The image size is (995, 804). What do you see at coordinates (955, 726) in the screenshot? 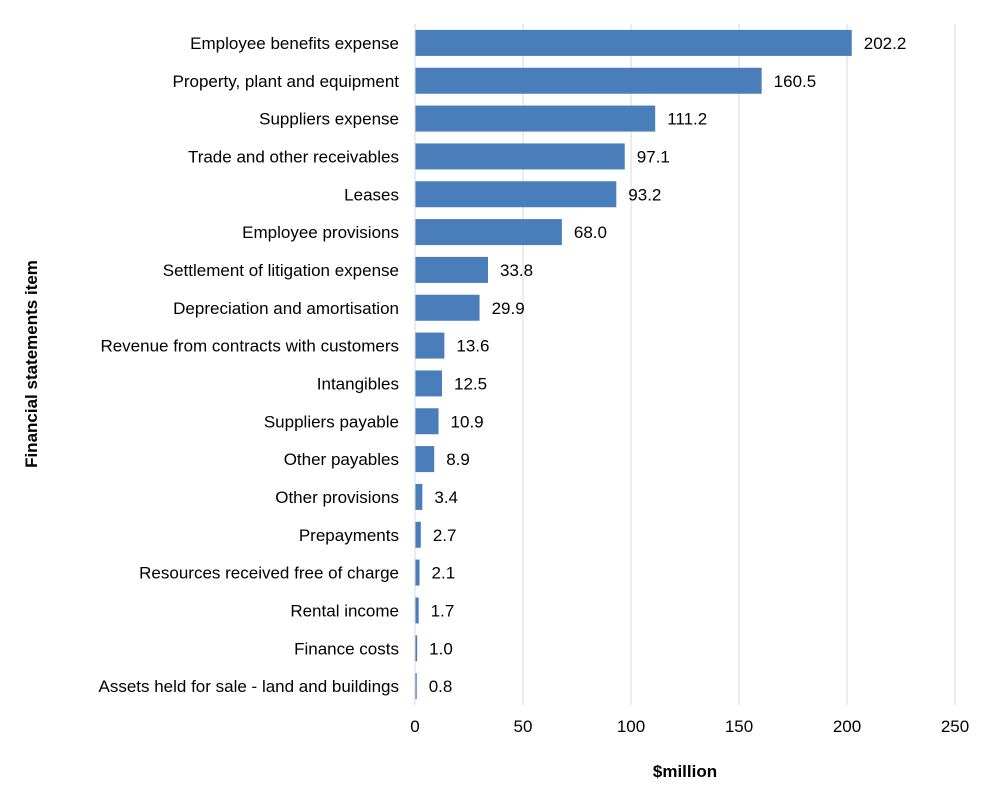
I see `x-tick-label: 250` at bounding box center [955, 726].